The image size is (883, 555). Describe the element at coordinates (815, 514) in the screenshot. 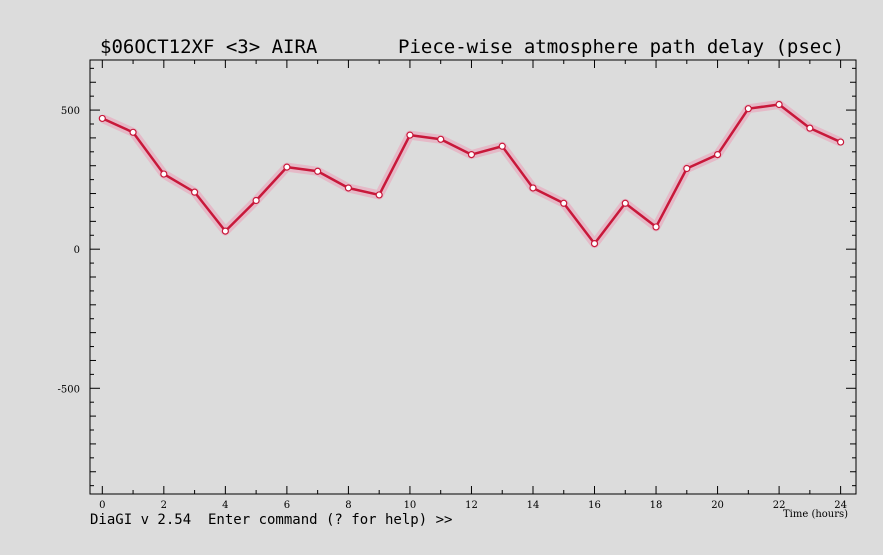

I see `x-axis-title: Time (hours)` at that location.